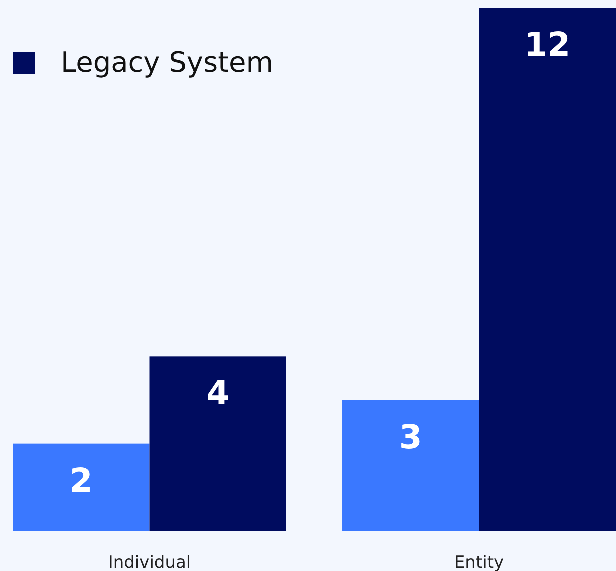 This screenshot has width=616, height=571. I want to click on data-label: 2, so click(81, 480).